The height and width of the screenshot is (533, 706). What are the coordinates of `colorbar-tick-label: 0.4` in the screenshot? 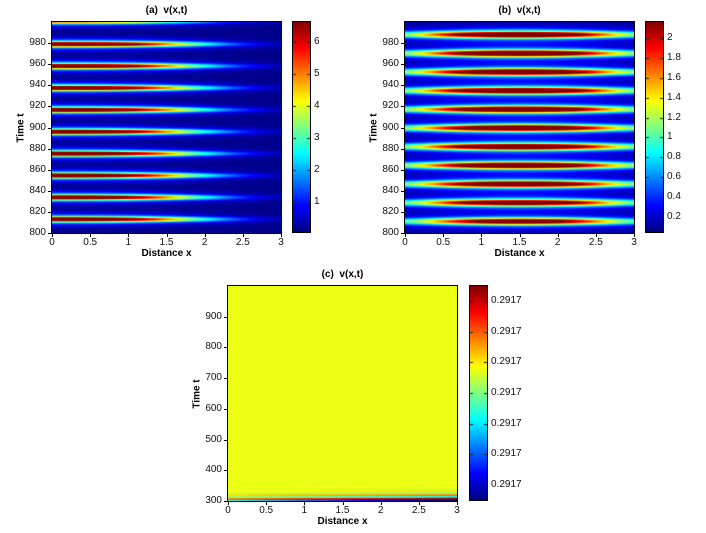 It's located at (674, 197).